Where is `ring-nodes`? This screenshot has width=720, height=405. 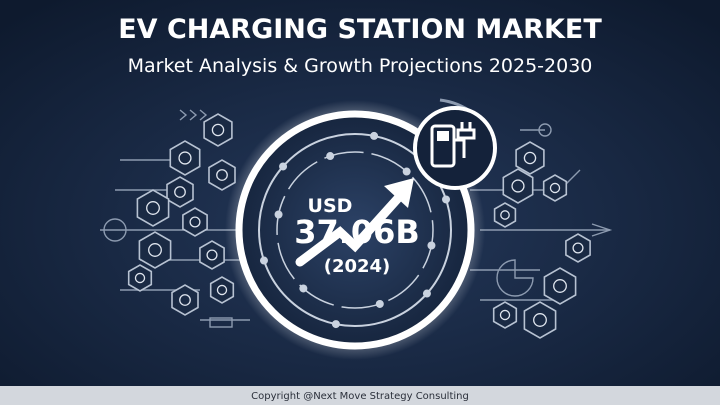 ring-nodes is located at coordinates (355, 230).